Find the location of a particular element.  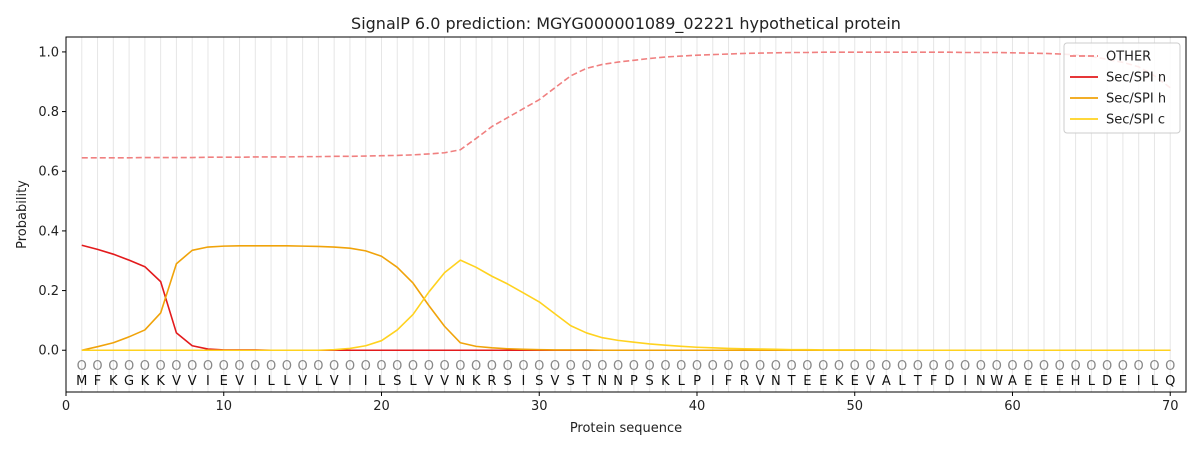

legend-box is located at coordinates (1122, 88).